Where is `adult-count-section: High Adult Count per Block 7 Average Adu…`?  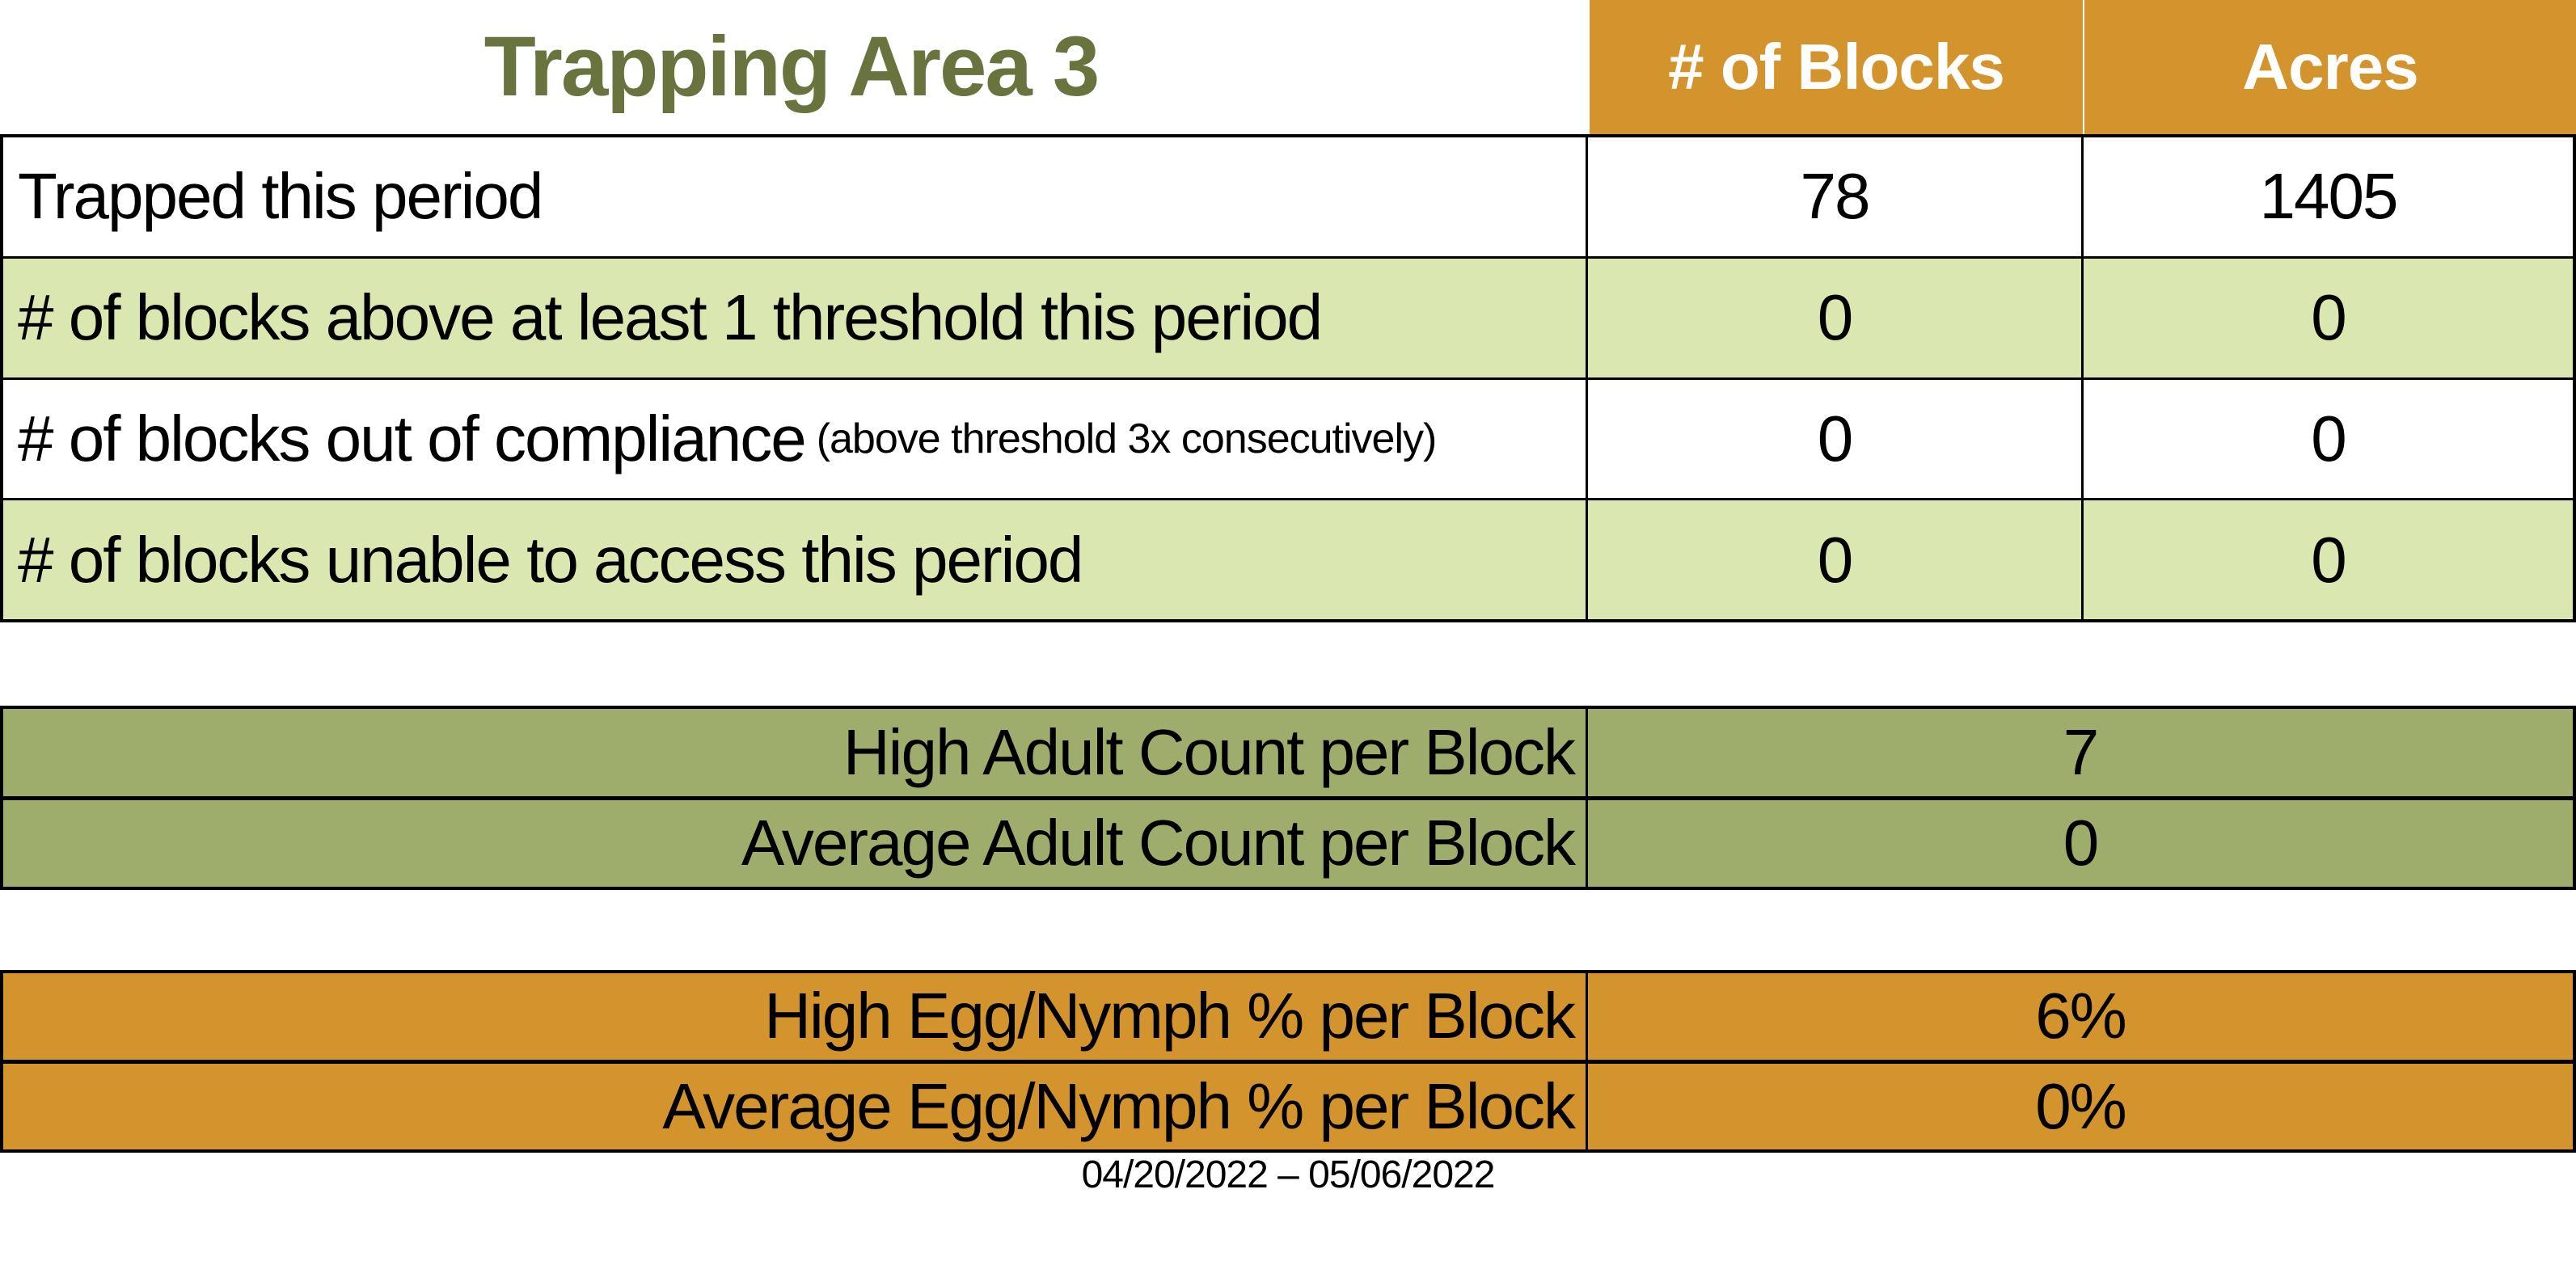
adult-count-section: High Adult Count per Block 7 Average Adu… is located at coordinates (1288, 798).